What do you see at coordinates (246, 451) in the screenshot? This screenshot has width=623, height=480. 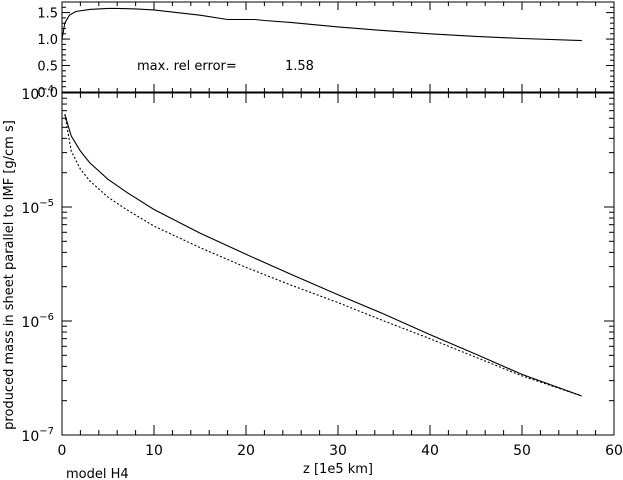 I see `mass-xtick-label: 20` at bounding box center [246, 451].